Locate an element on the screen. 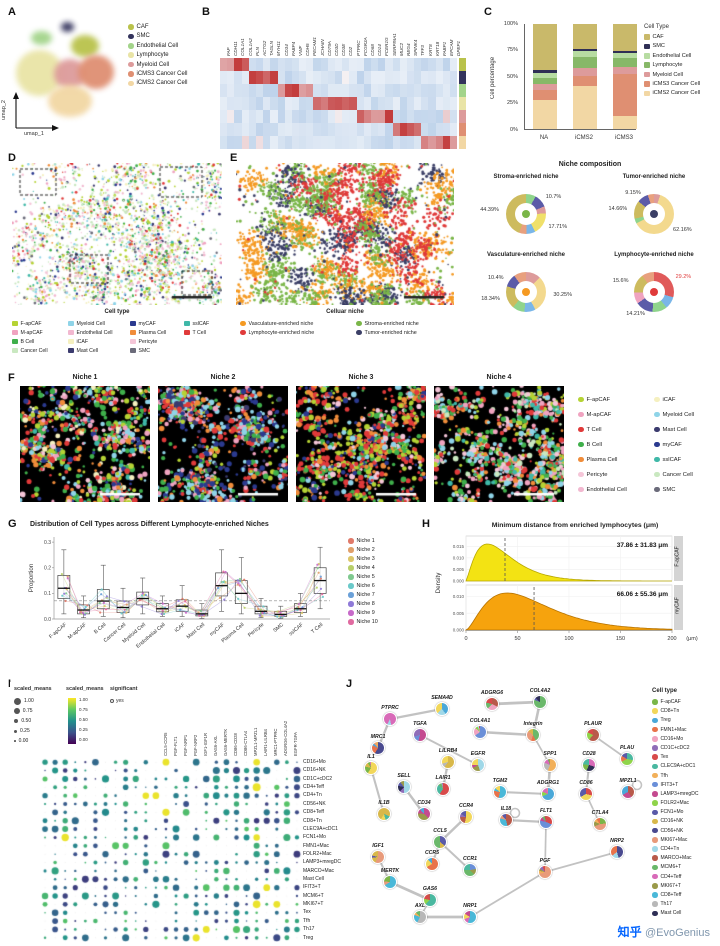  bar-segment-endothelial-cell is located at coordinates (545, 75).